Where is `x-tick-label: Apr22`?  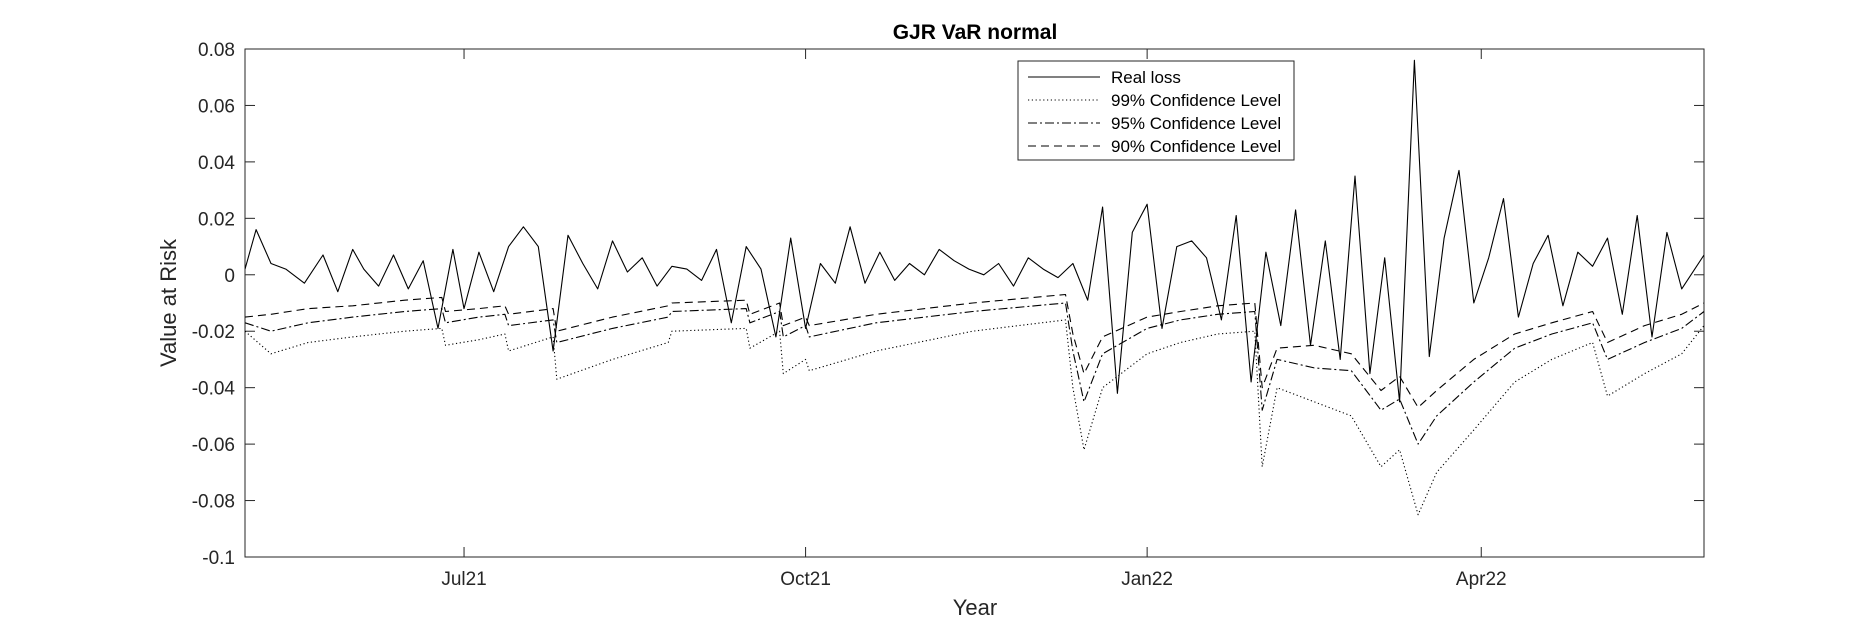 x-tick-label: Apr22 is located at coordinates (1481, 579).